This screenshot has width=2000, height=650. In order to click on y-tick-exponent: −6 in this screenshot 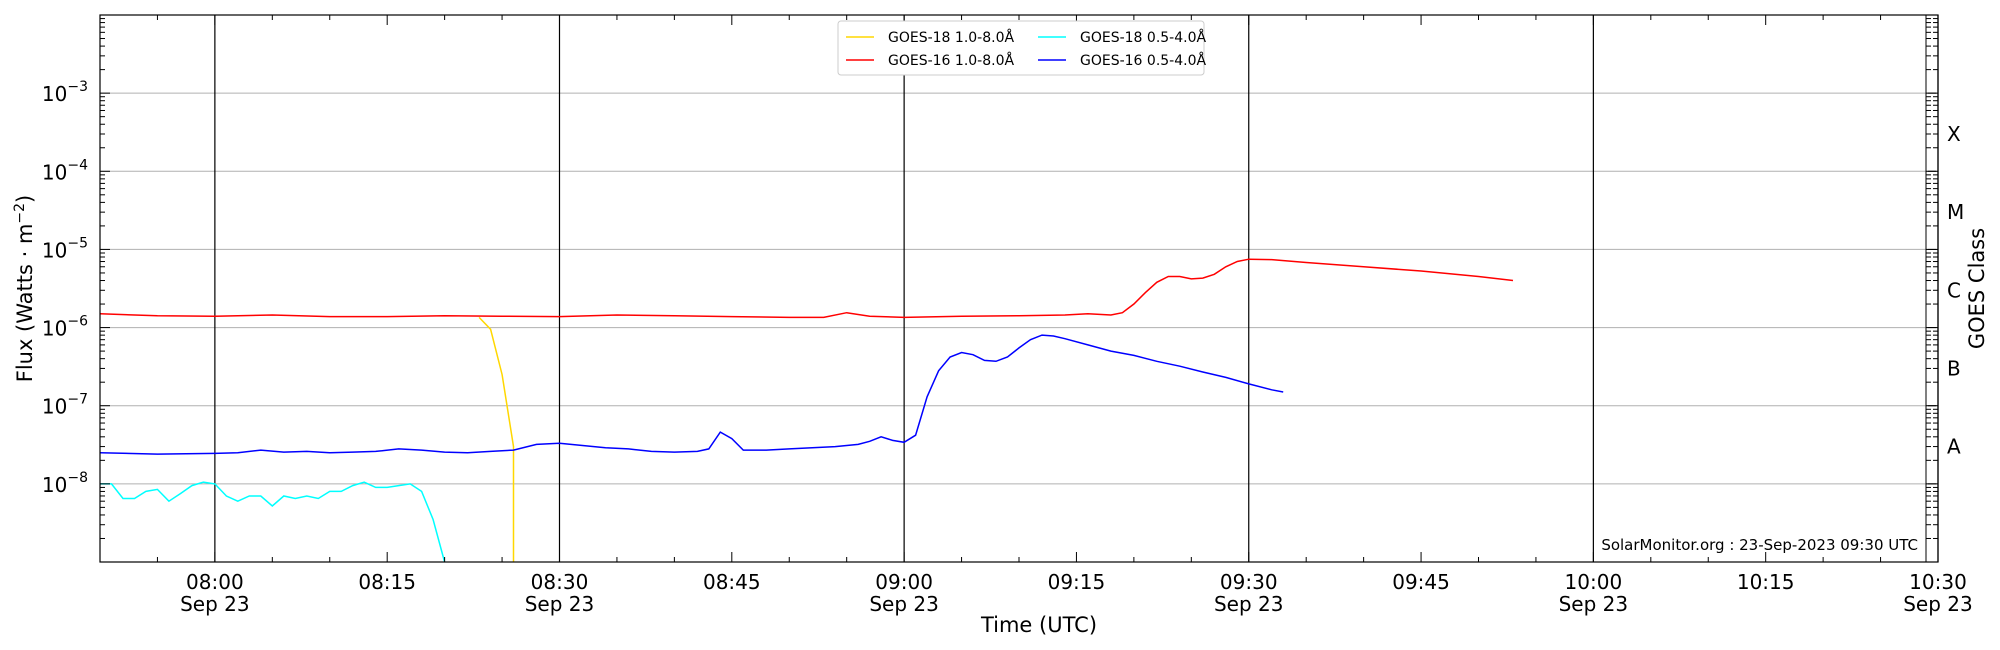, I will do `click(77, 322)`.